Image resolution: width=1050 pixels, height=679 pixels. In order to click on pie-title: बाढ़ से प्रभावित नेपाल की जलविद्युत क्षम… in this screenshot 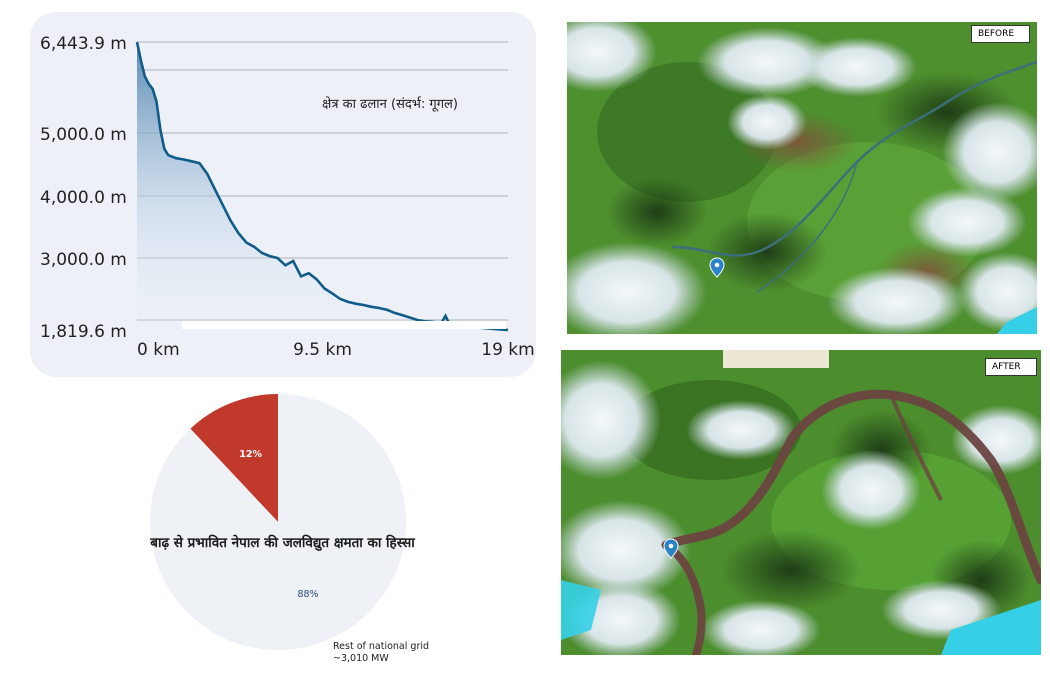, I will do `click(282, 543)`.